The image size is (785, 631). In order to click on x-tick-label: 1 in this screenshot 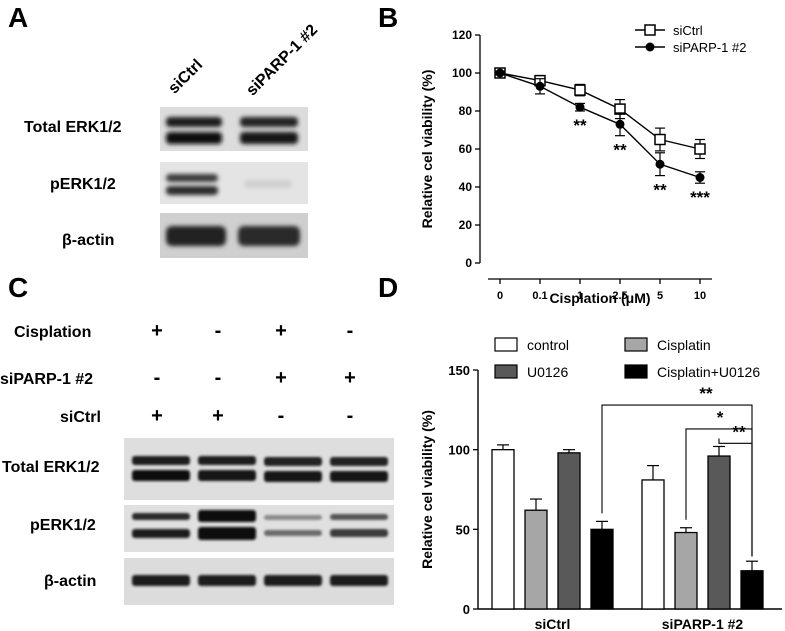, I will do `click(580, 296)`.